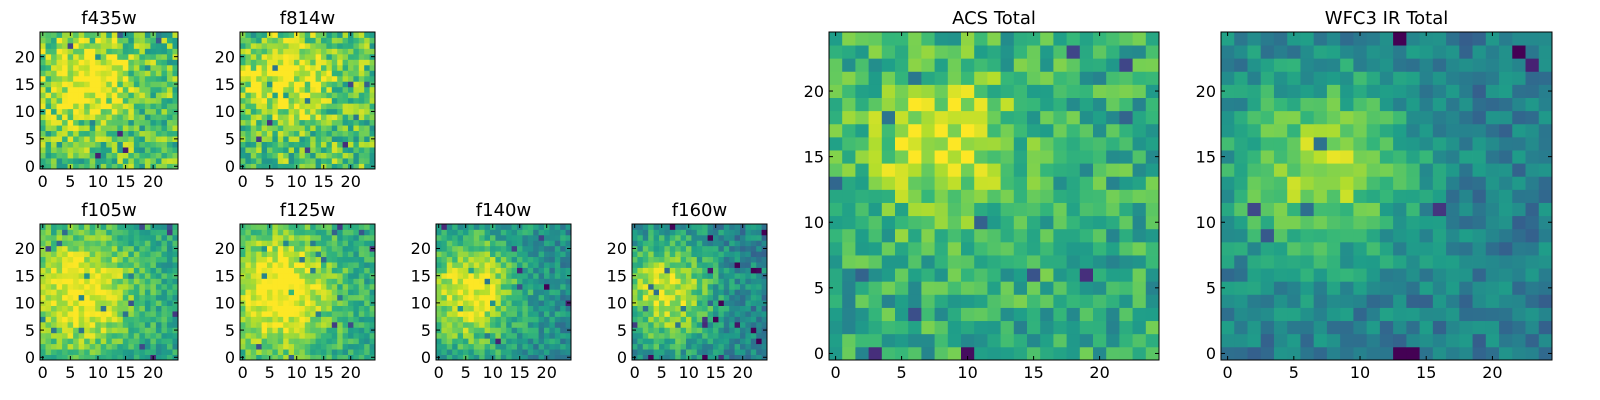  I want to click on axes-frame, so click(109, 100).